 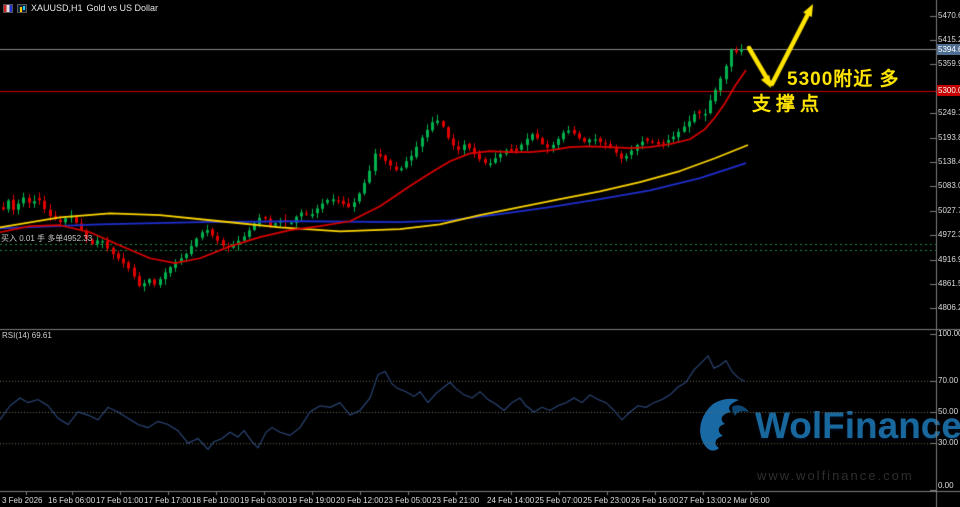 I want to click on price-tick-label: 5083.07, so click(x=949, y=186).